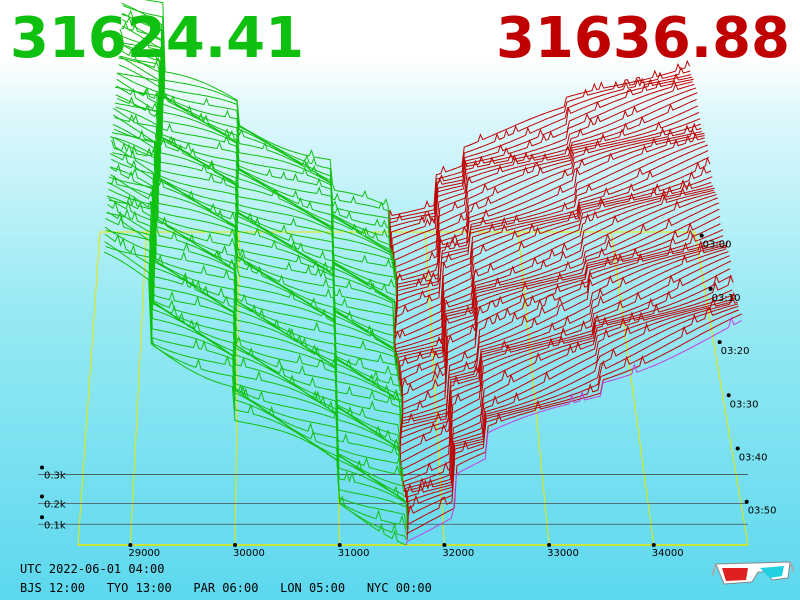  I want to click on x-tick-label-29000: 29000, so click(144, 553).